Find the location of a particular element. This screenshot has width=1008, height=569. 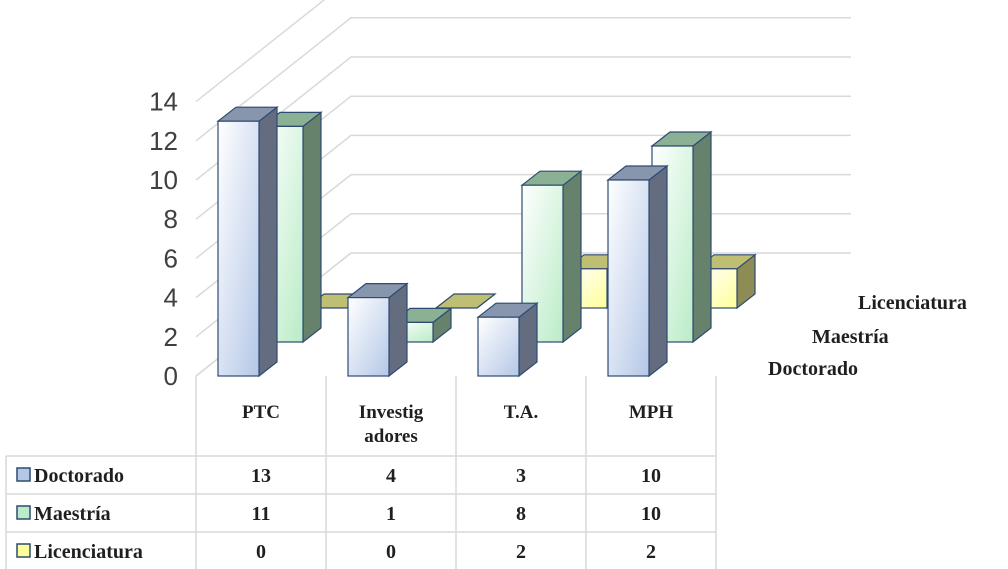

table-cell-licenciatura-mph: 2 is located at coordinates (651, 552).